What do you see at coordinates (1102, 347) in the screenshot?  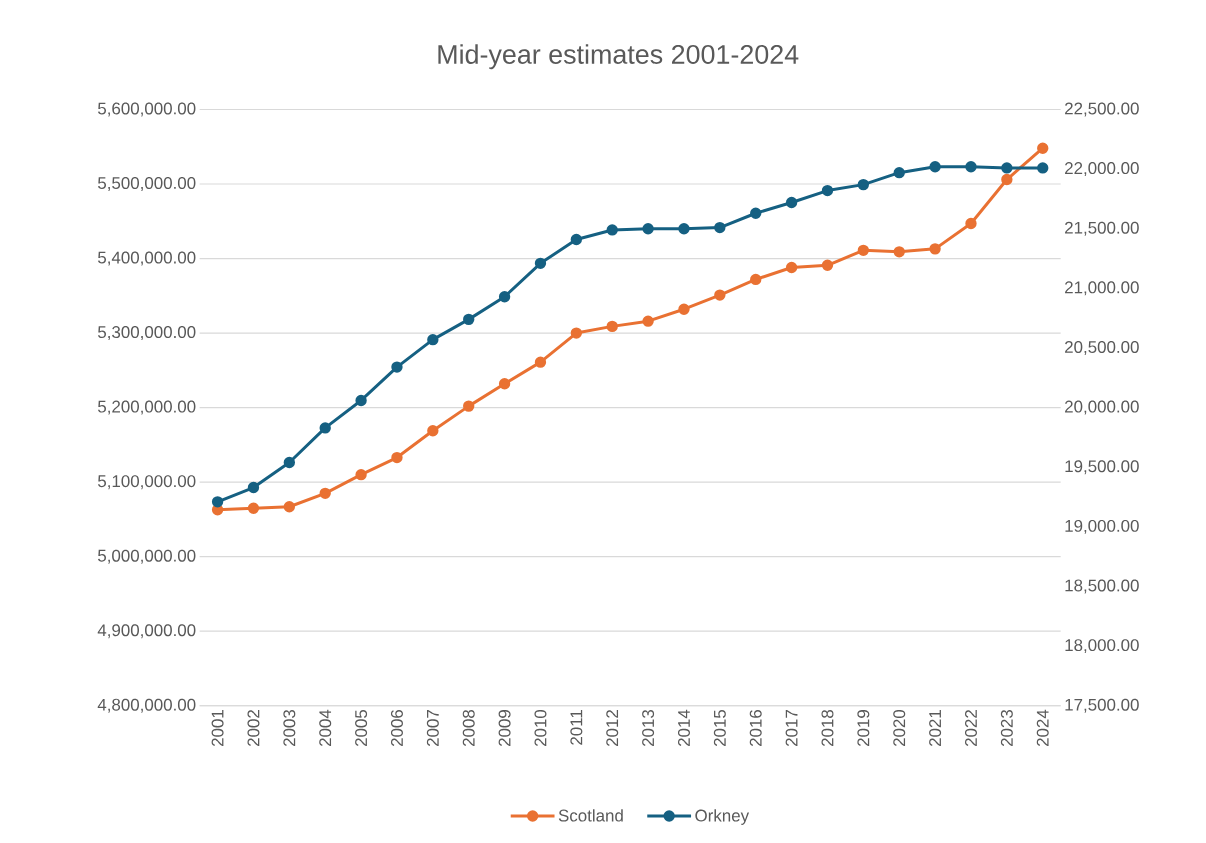 I see `y2-tick-label: 20,500.00` at bounding box center [1102, 347].